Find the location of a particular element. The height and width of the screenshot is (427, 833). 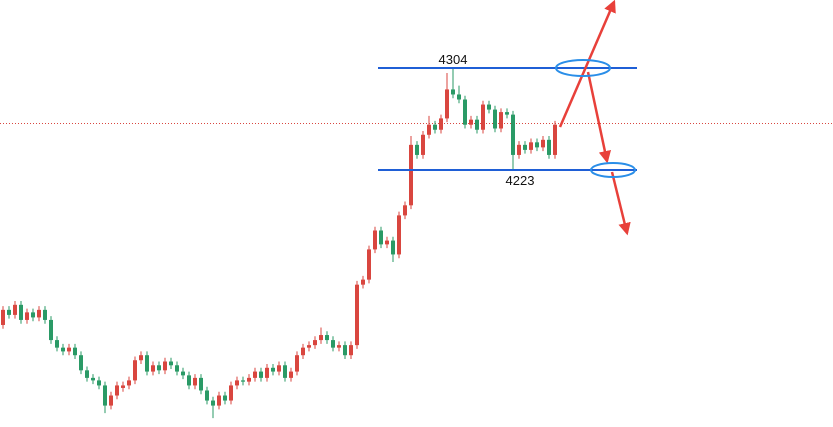

level-label: 4223 is located at coordinates (520, 180).